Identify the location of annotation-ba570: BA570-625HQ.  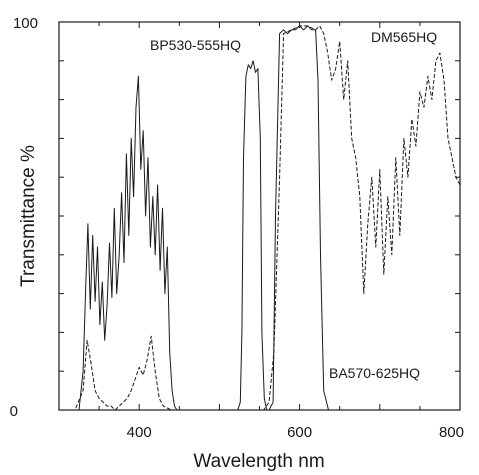
(374, 373).